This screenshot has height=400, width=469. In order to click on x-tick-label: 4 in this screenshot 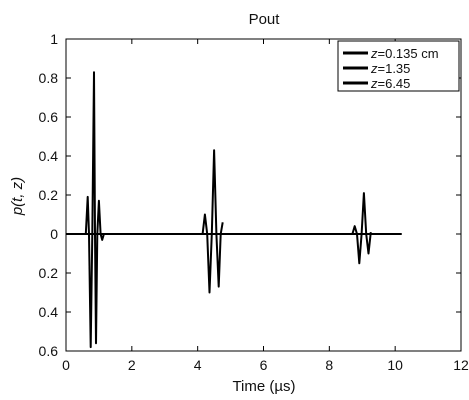, I will do `click(198, 365)`.